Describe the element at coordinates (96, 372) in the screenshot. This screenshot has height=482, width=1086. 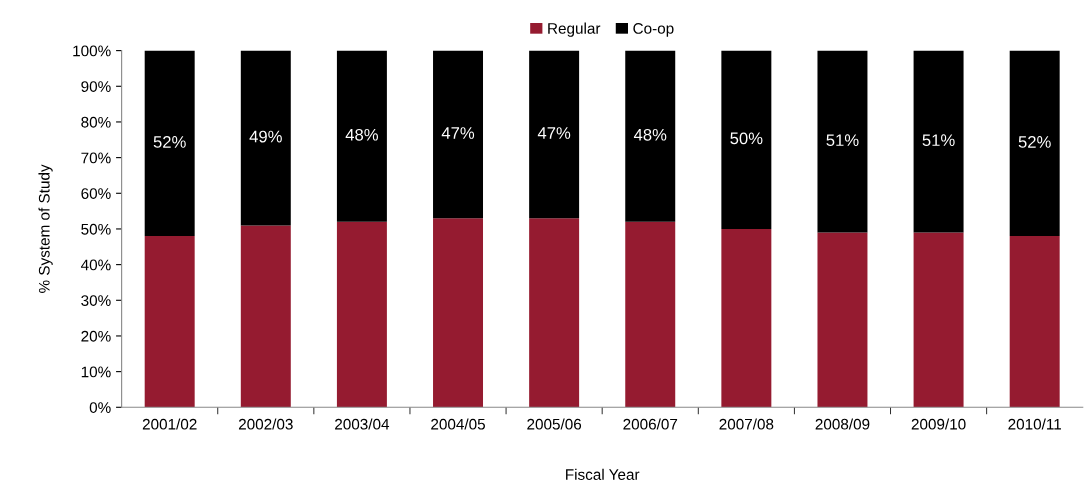
I see `y-tick-label: 10%` at that location.